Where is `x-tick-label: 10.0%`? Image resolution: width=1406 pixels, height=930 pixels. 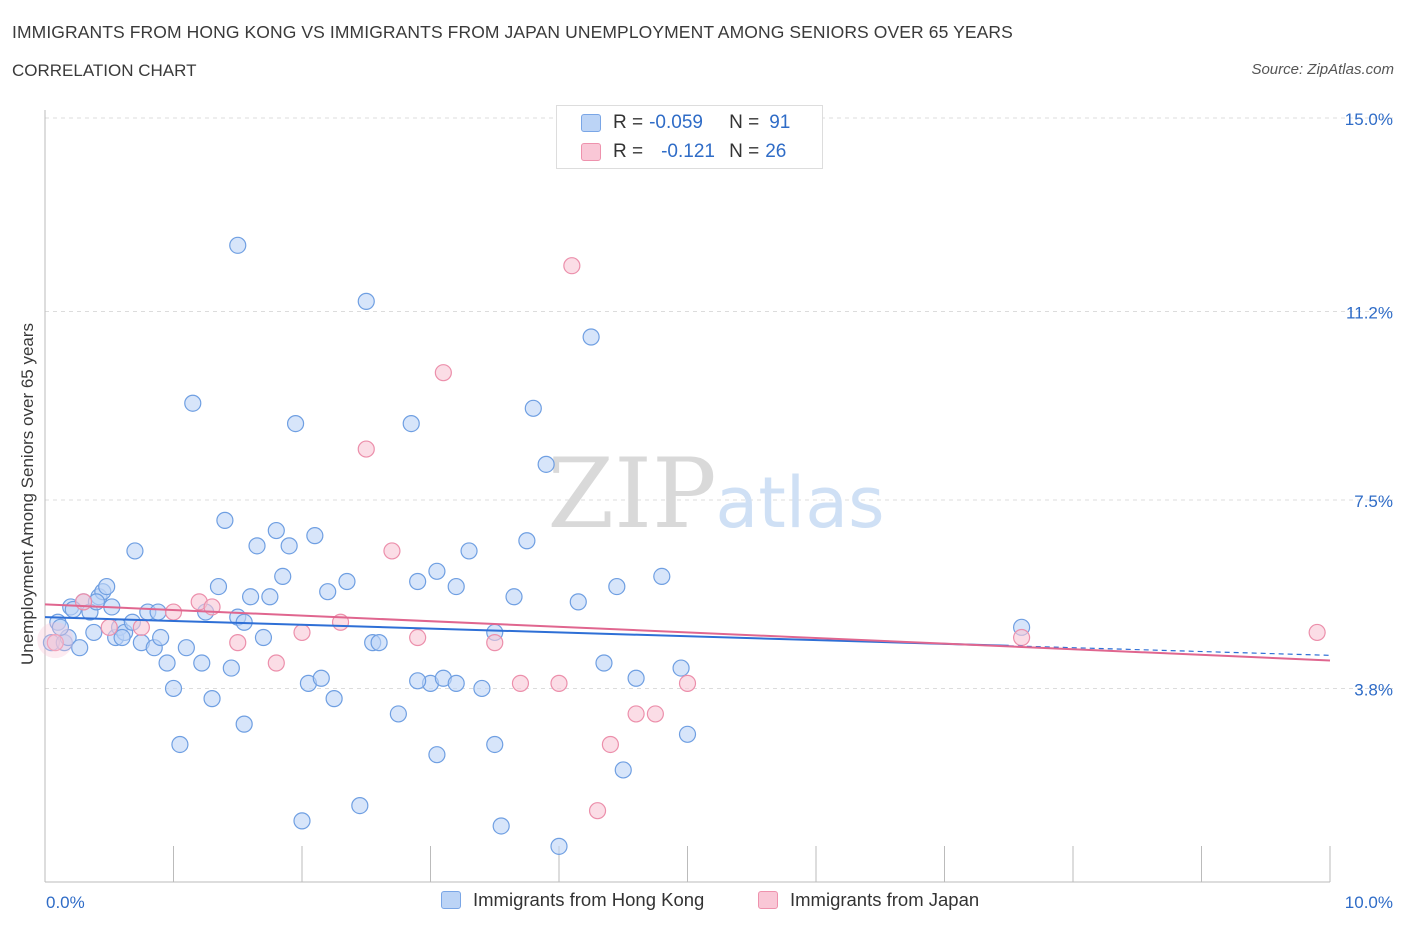 x-tick-label: 10.0% is located at coordinates (1369, 902).